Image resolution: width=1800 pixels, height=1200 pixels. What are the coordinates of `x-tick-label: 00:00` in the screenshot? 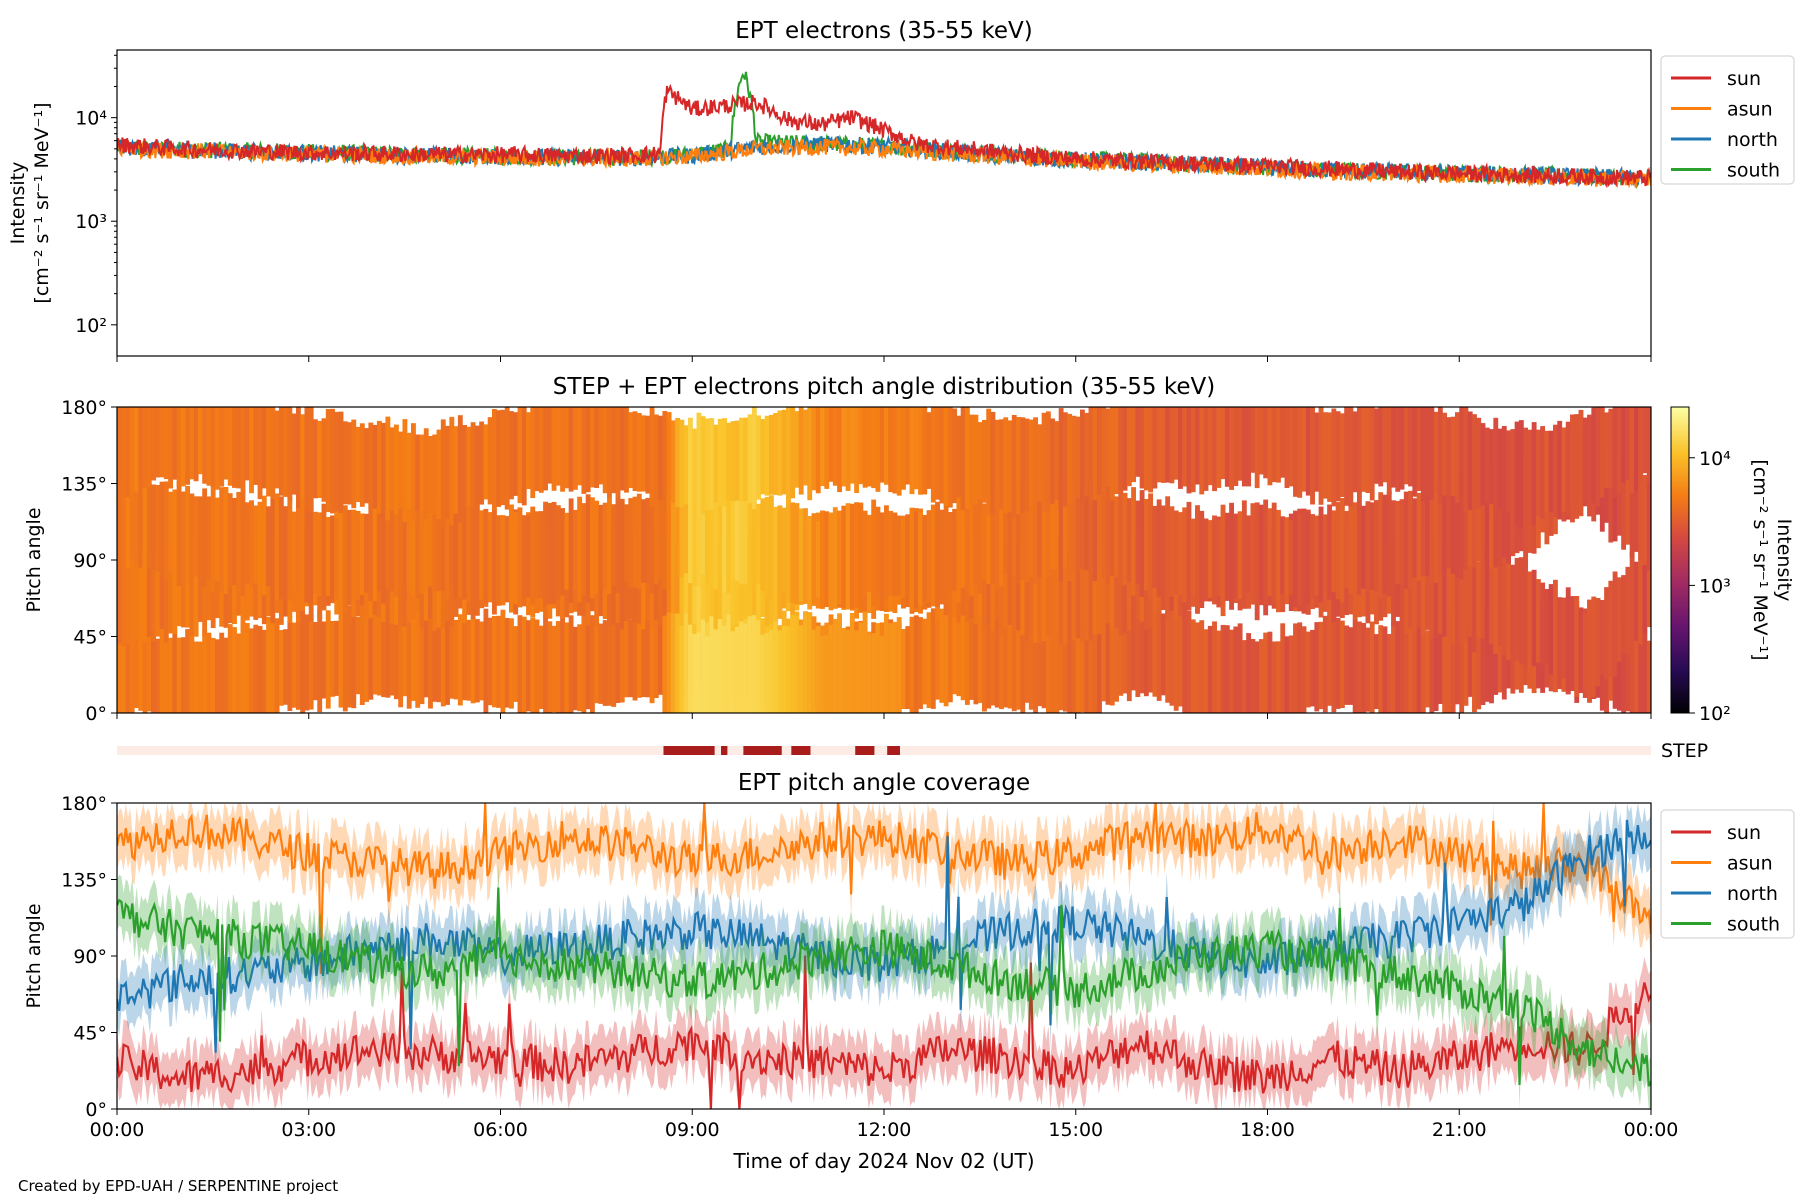 It's located at (1651, 1130).